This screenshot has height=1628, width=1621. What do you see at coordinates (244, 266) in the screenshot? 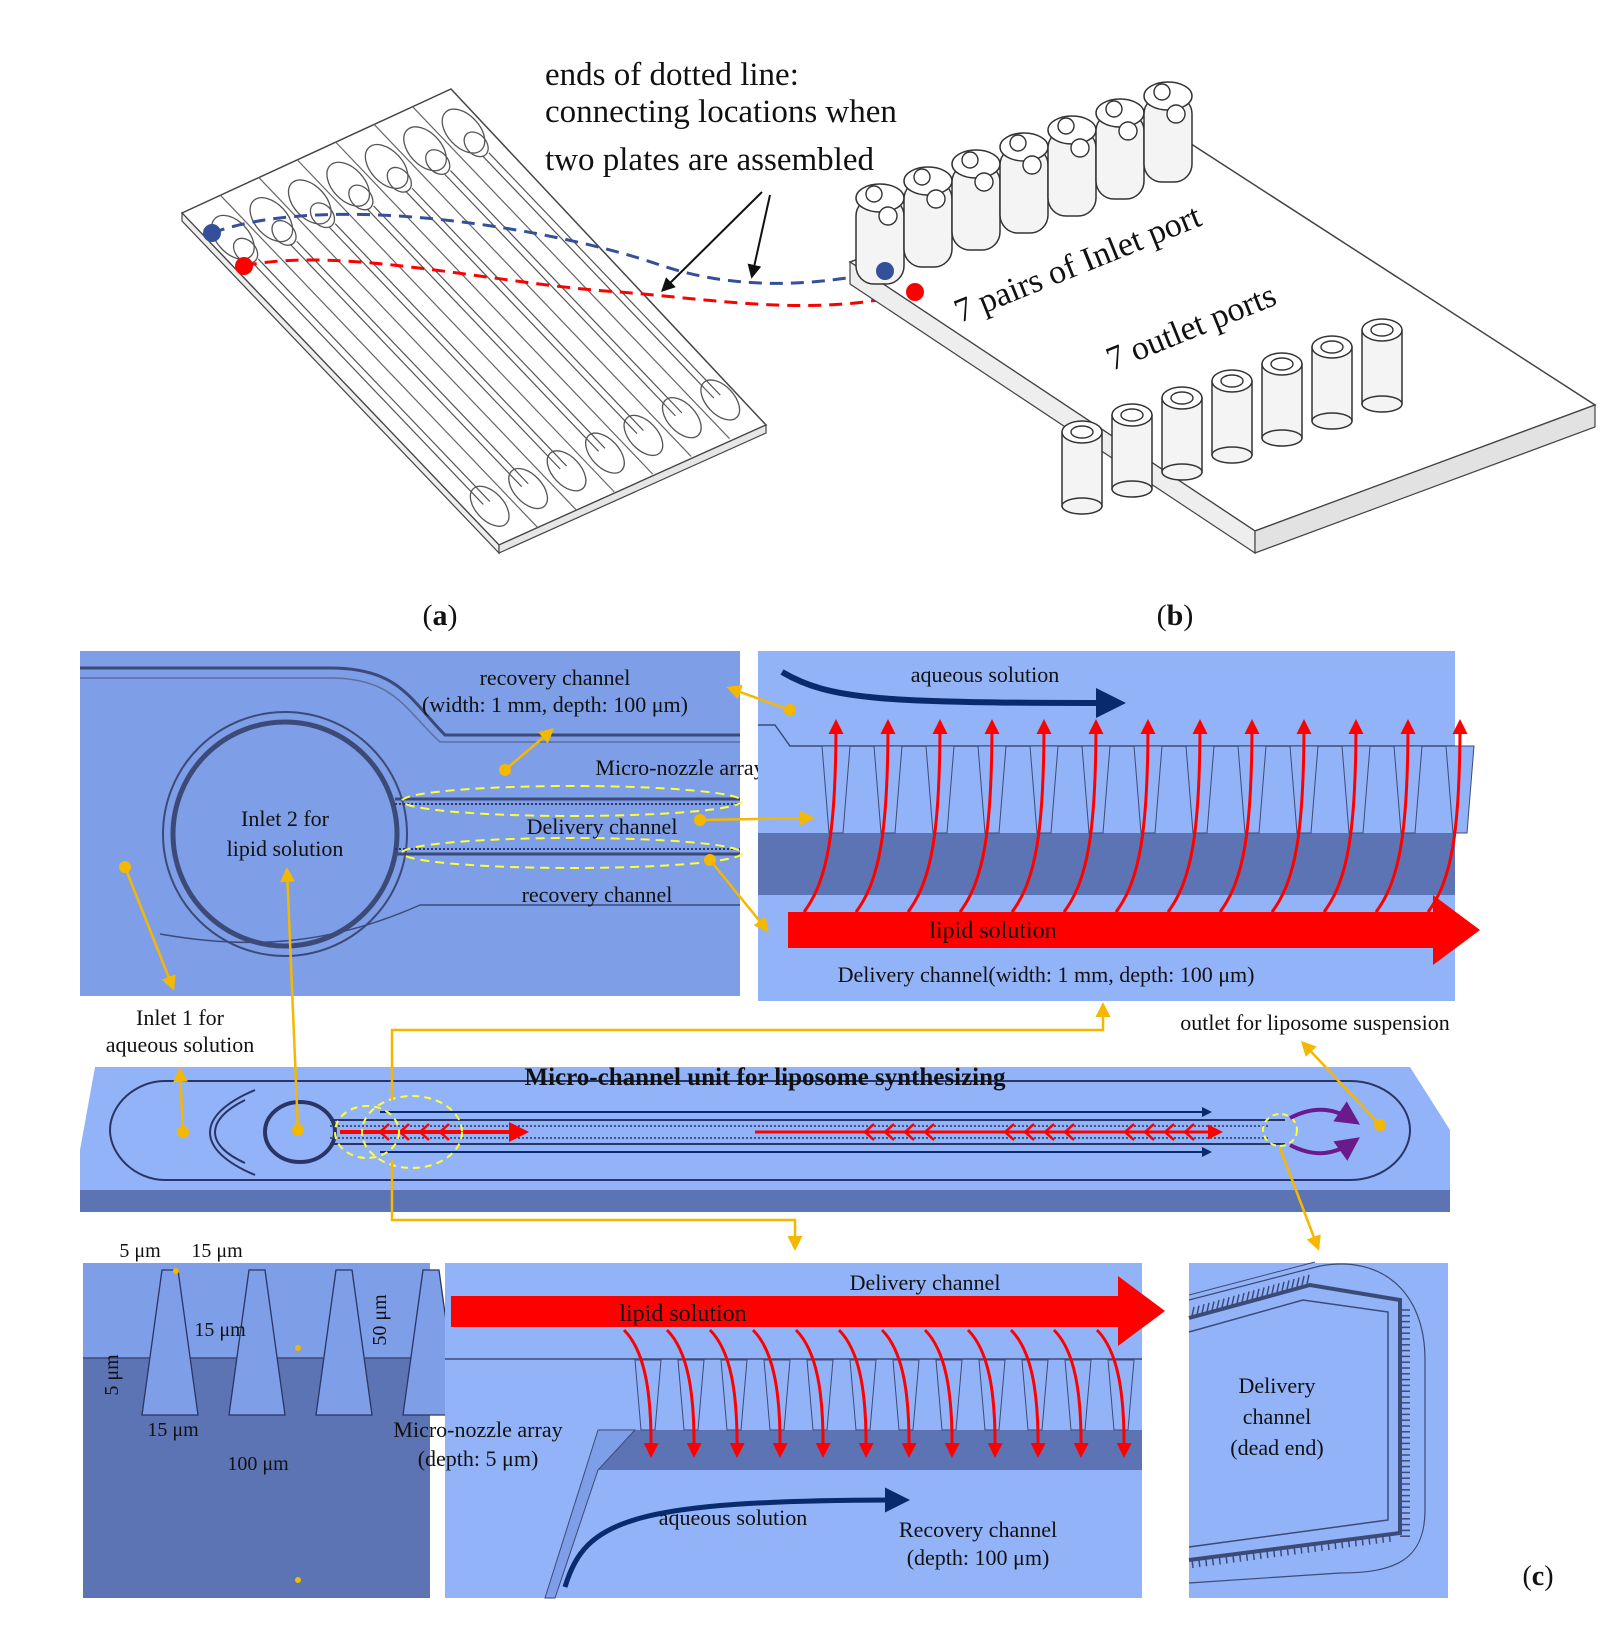
I see `red-endpoint-marker` at bounding box center [244, 266].